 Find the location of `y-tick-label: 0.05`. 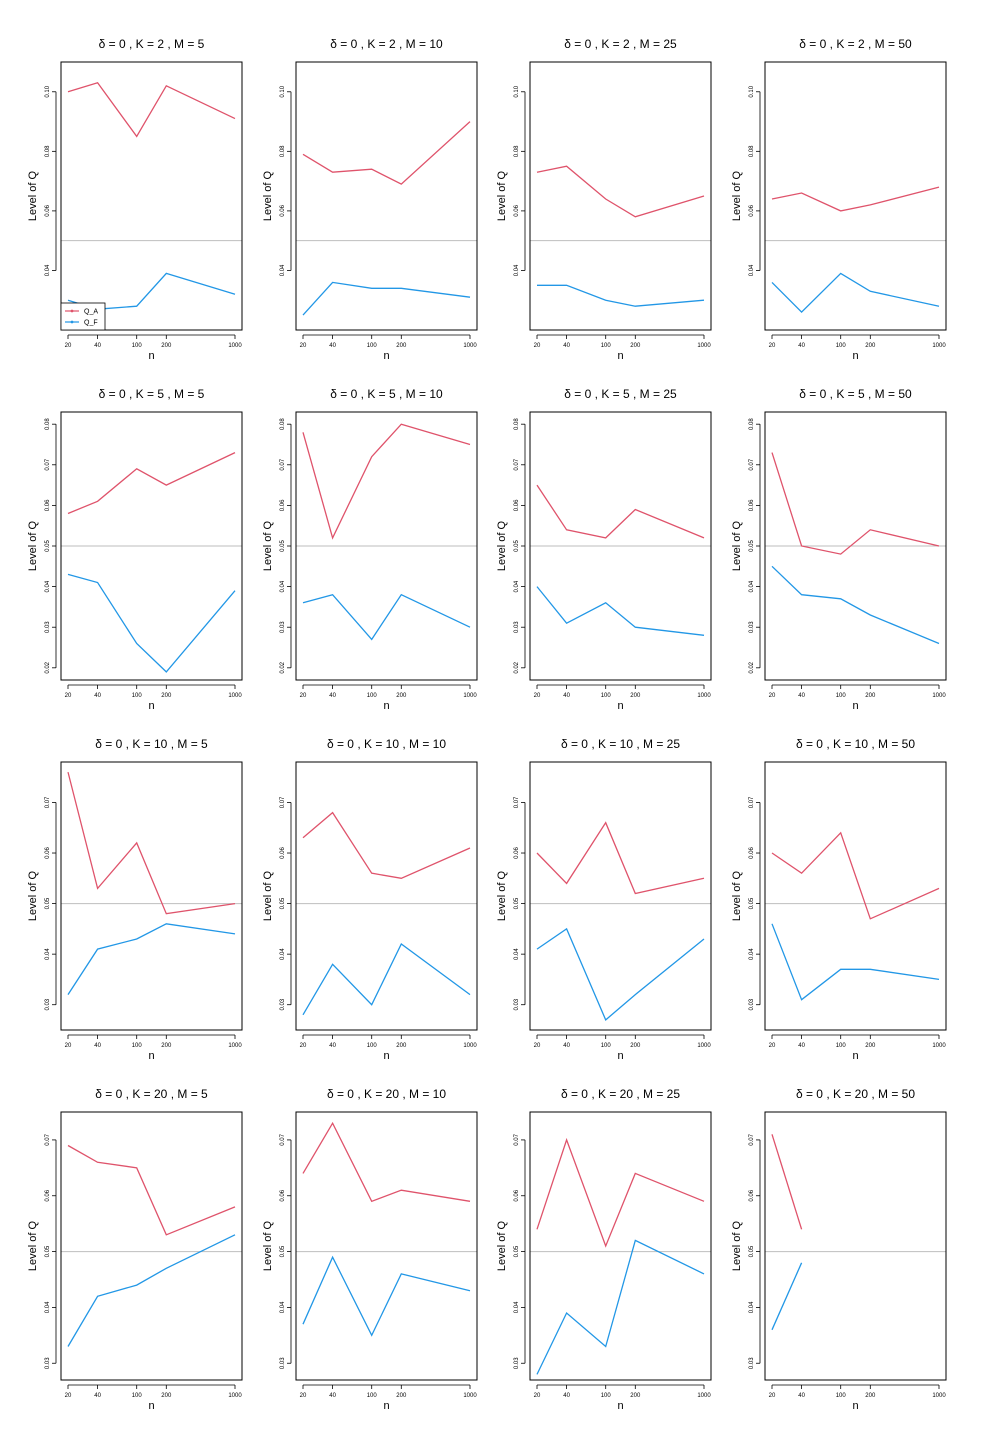

y-tick-label: 0.05 is located at coordinates (517, 903).